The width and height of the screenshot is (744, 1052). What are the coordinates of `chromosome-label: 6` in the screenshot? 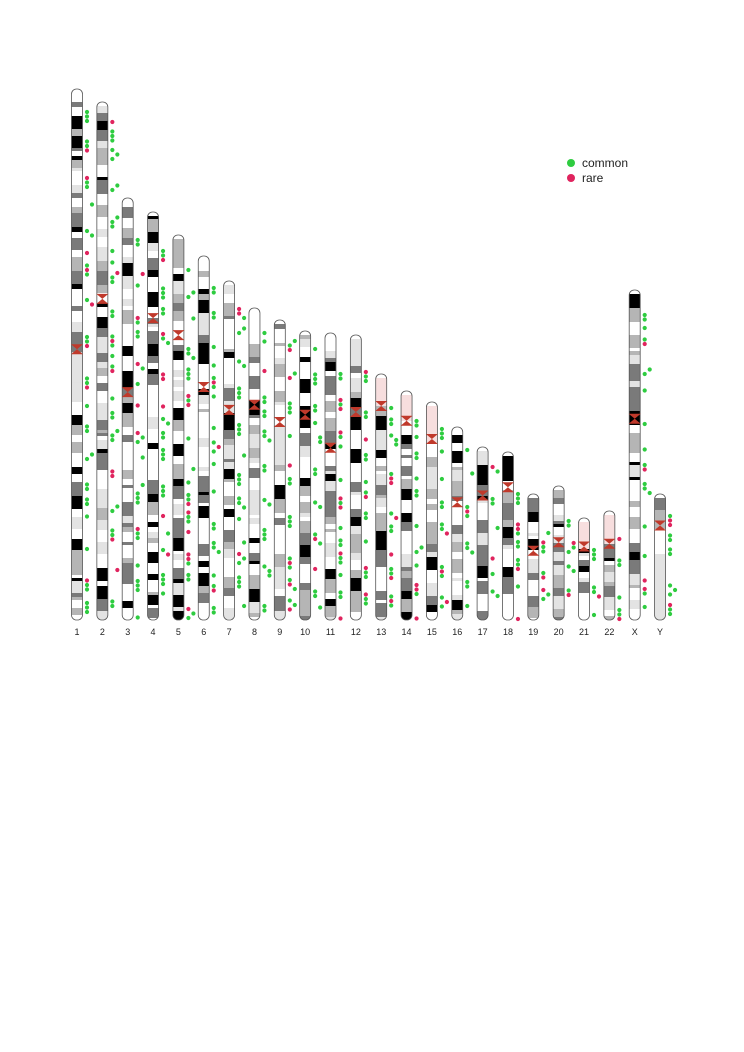 It's located at (203, 632).